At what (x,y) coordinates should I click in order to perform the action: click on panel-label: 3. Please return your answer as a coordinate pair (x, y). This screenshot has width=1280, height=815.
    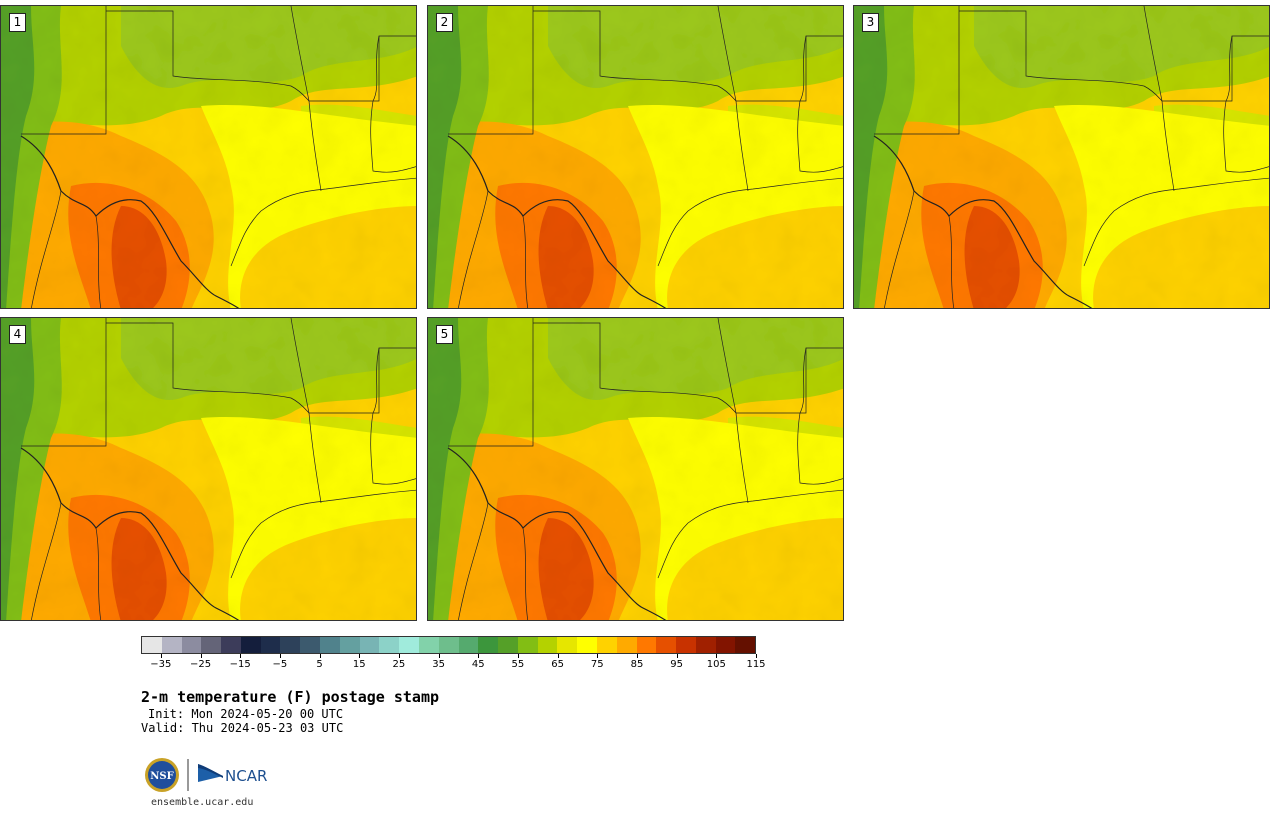
    Looking at the image, I should click on (870, 22).